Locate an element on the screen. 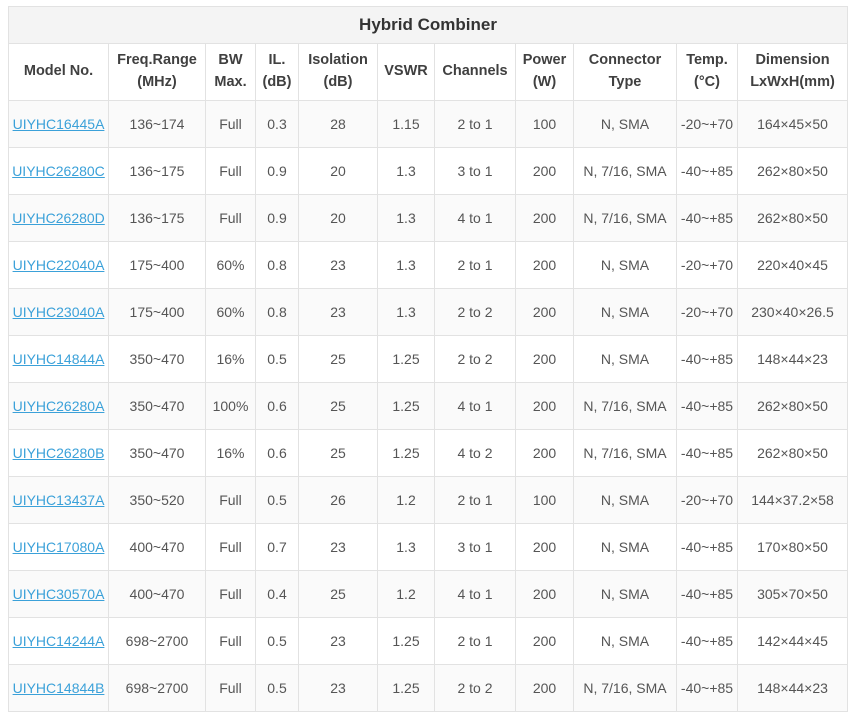 The height and width of the screenshot is (712, 855). cell-isolation: 26 is located at coordinates (338, 500).